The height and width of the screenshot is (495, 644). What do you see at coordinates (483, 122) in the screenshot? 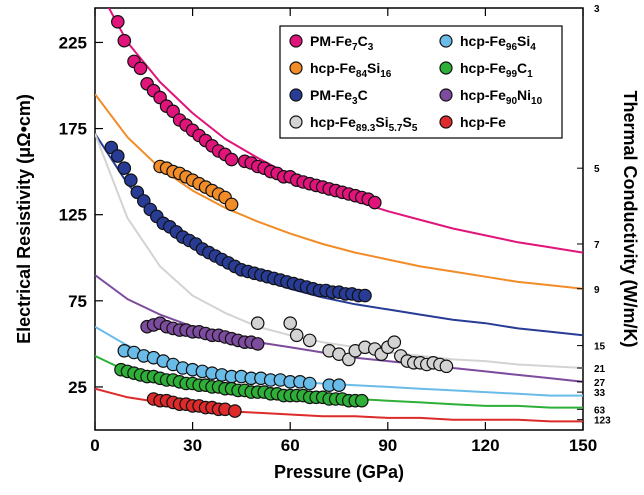
I see `legend-label: hcp-Fe` at bounding box center [483, 122].